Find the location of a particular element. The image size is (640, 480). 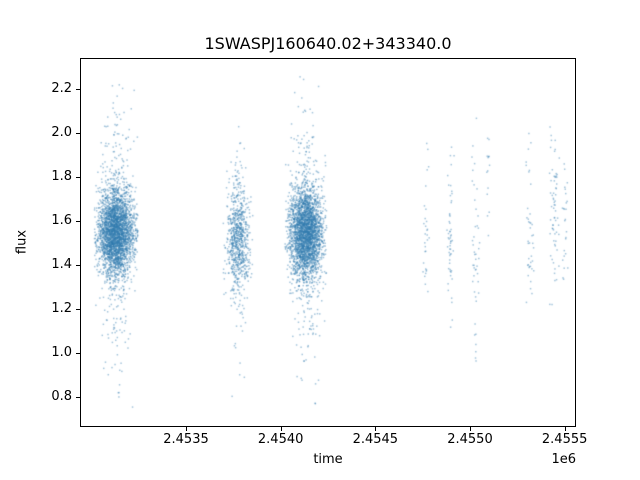

y-tick-label: 2.2 is located at coordinates (61, 89).